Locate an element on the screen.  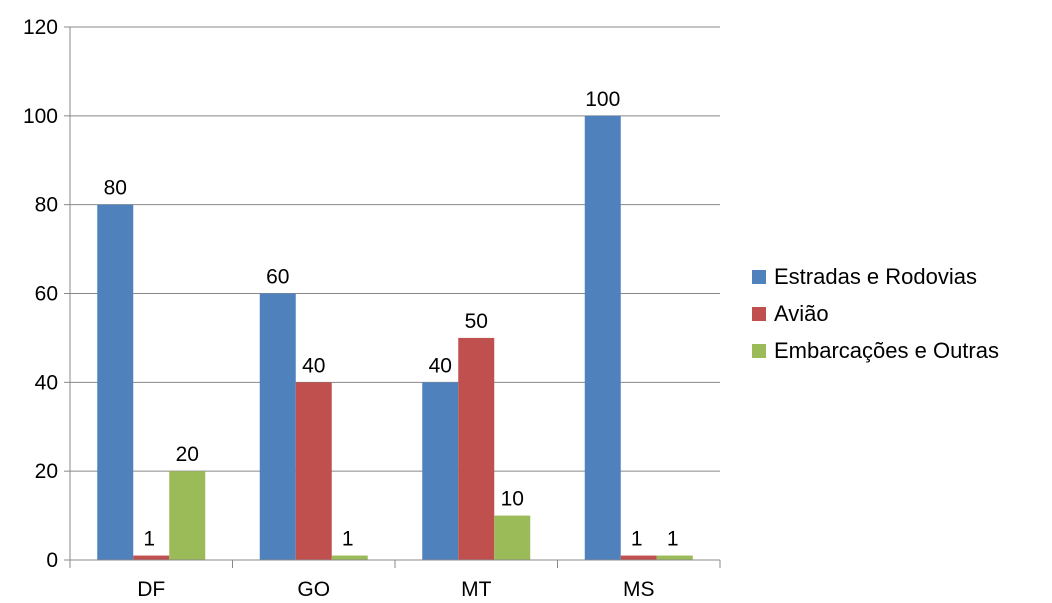
data-label: 20 is located at coordinates (187, 454).